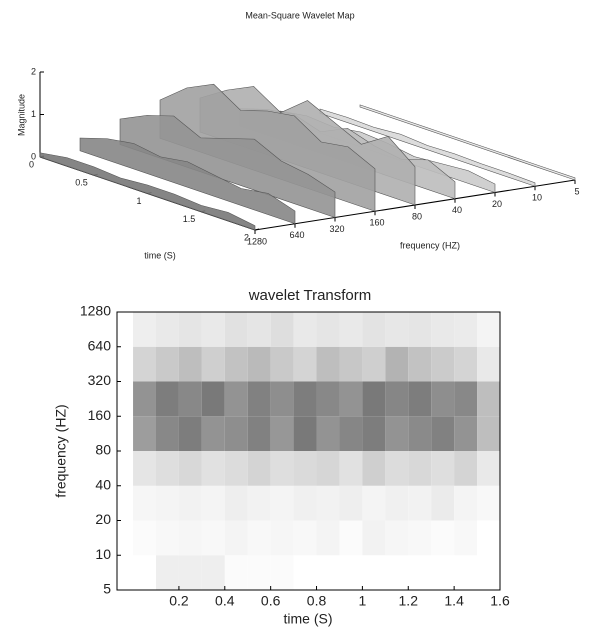 This screenshot has width=603, height=630. I want to click on x-tick-label: 1.6, so click(500, 601).